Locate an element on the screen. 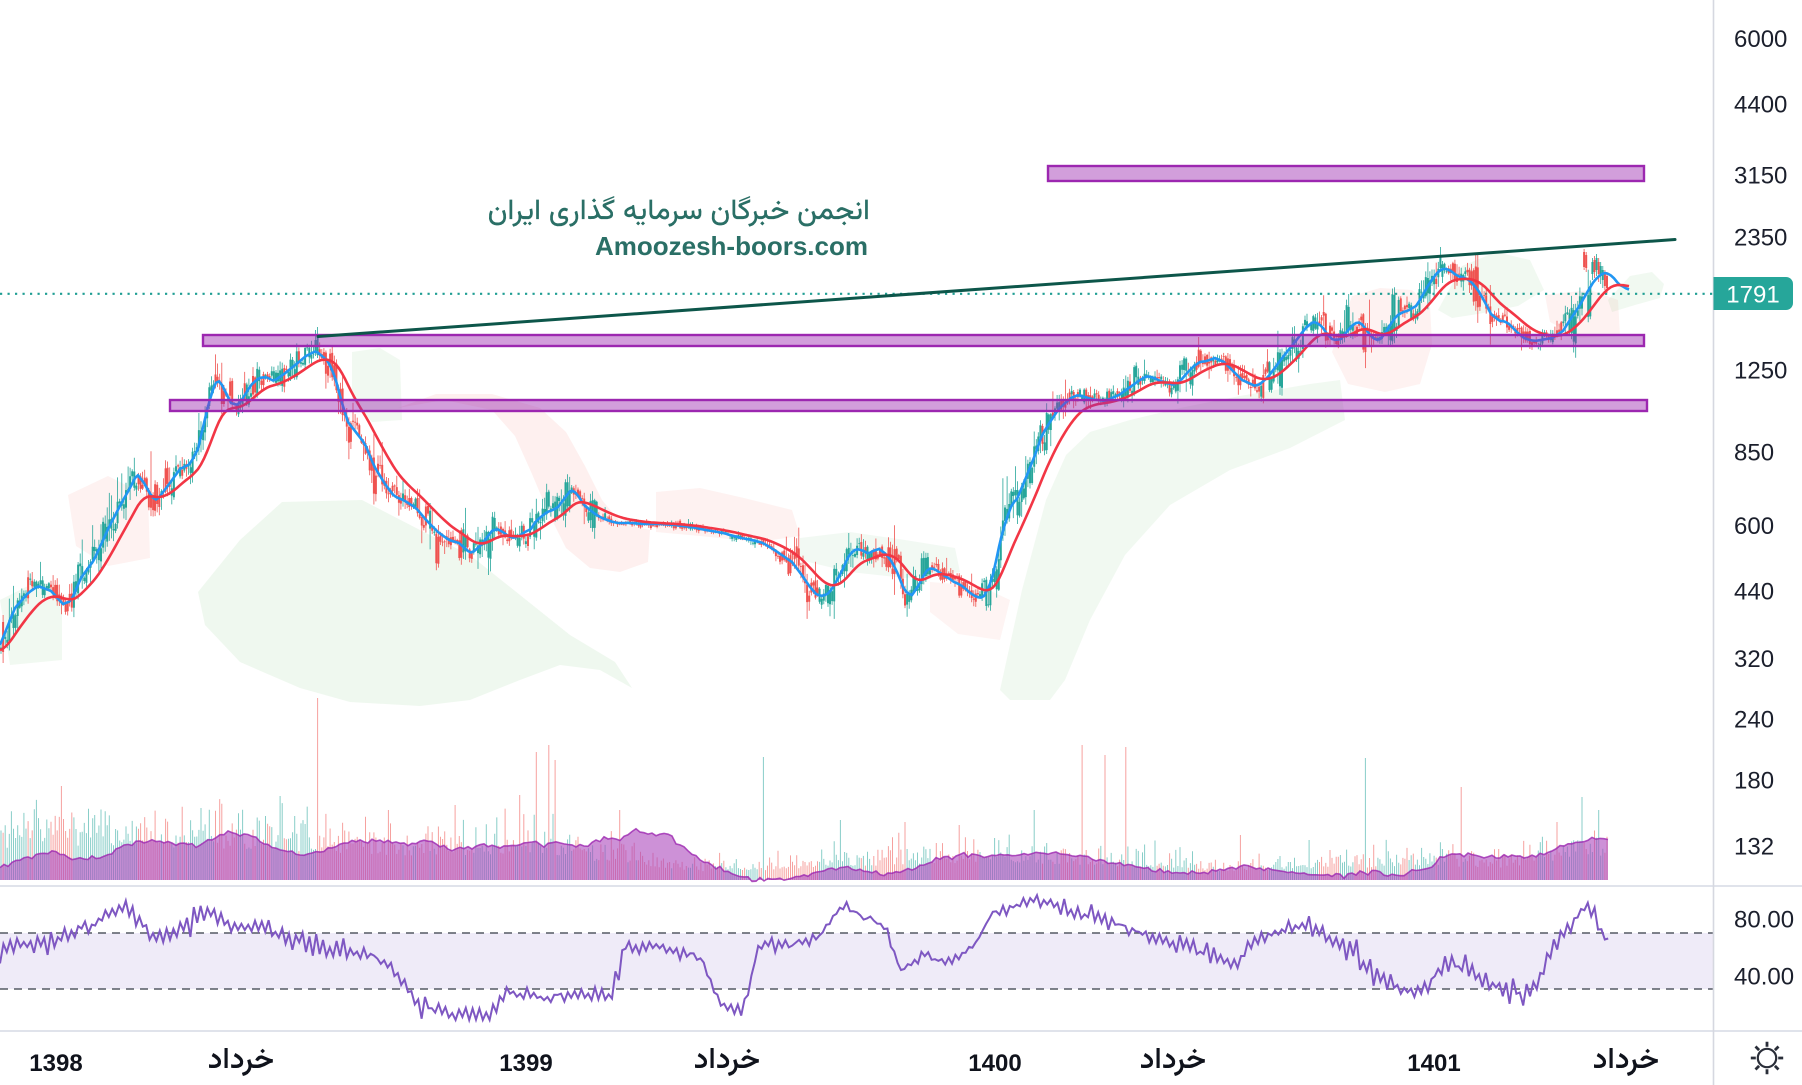 Image resolution: width=1802 pixels, height=1085 pixels. svg-text: 3150 is located at coordinates (1760, 176).